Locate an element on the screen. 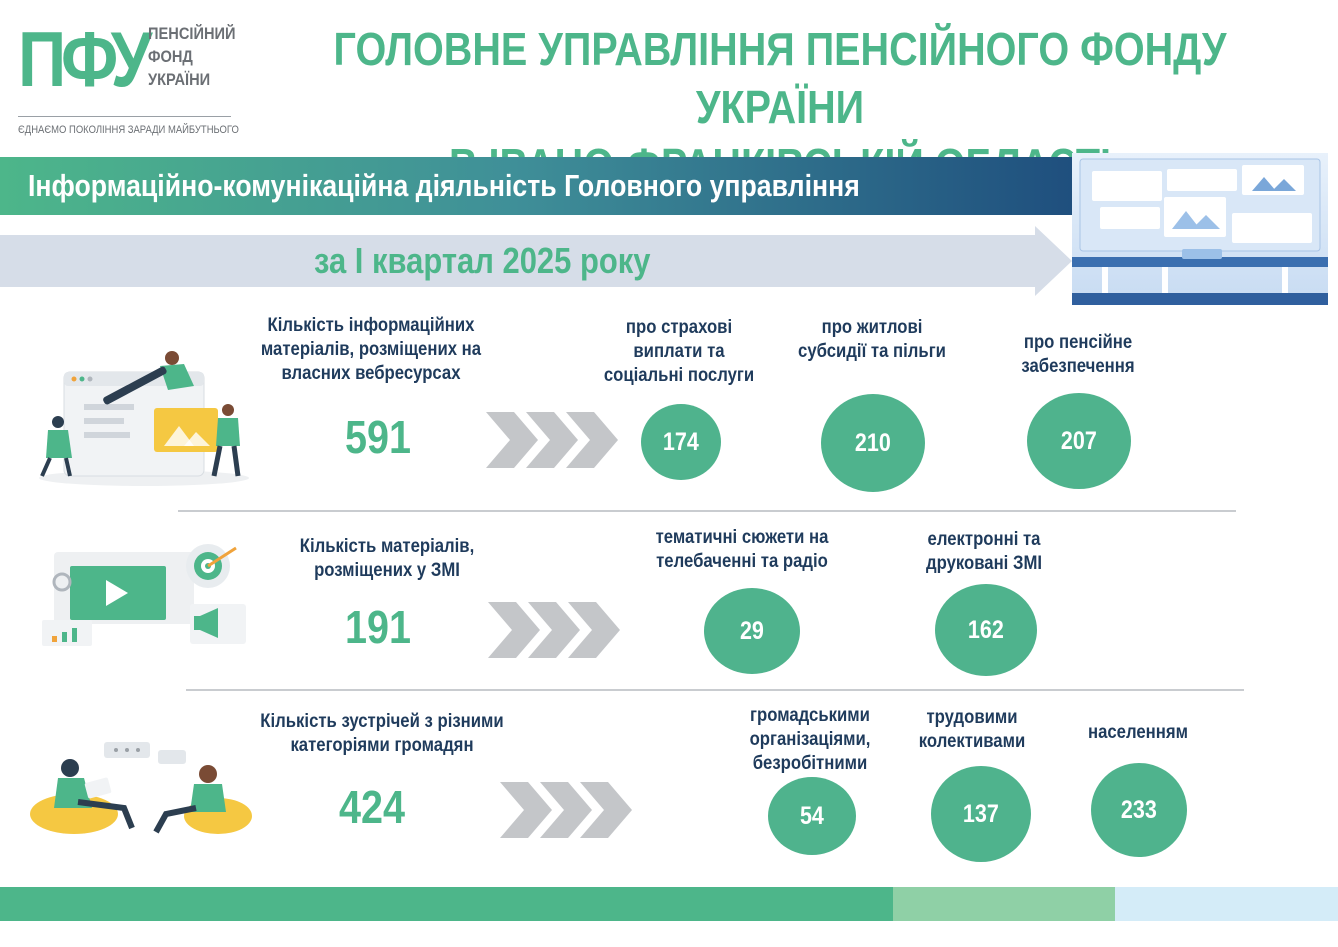 The width and height of the screenshot is (1338, 947). logo-tagline: ЄДНАЄМО ПОКОЛІННЯ ЗАРАДИ МАЙБУТНЬОГО is located at coordinates (128, 130).